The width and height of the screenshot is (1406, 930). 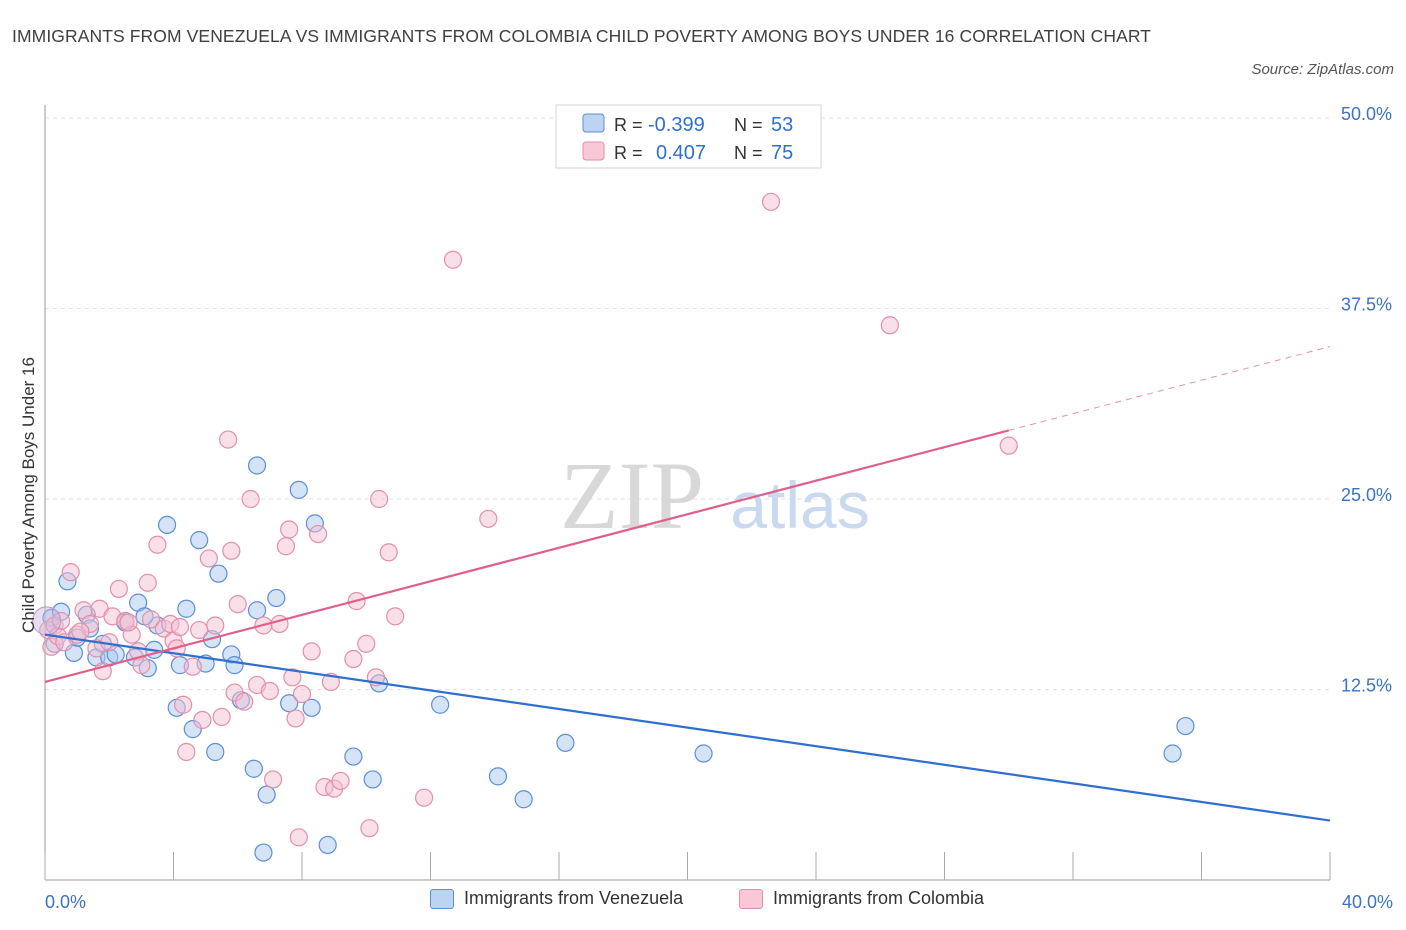 I want to click on y-tick-label: 37.5%, so click(x=1366, y=305).